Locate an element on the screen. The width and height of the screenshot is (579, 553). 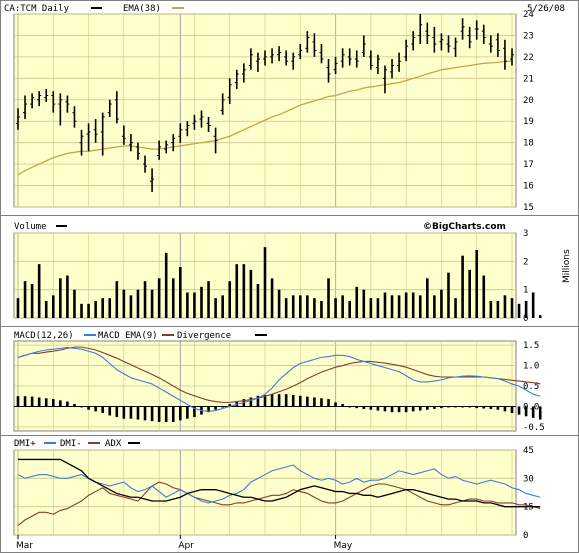
price-tick-label: 22 is located at coordinates (528, 58).